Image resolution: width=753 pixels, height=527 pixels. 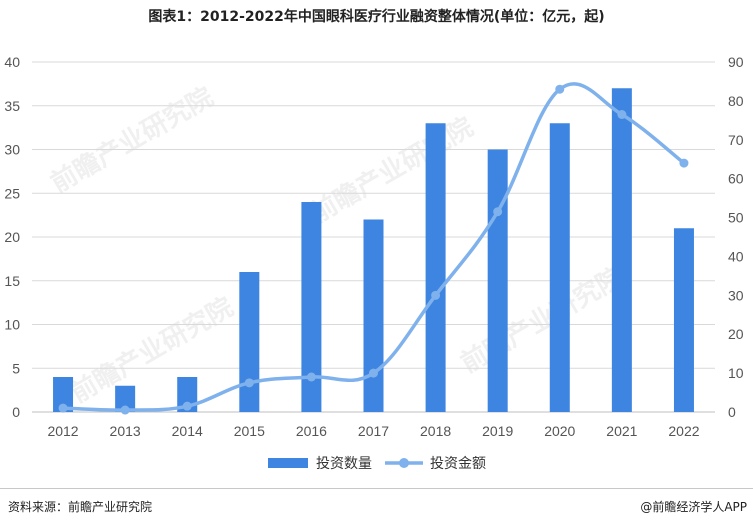 What do you see at coordinates (288, 463) in the screenshot?
I see `legend-bar-swatch` at bounding box center [288, 463].